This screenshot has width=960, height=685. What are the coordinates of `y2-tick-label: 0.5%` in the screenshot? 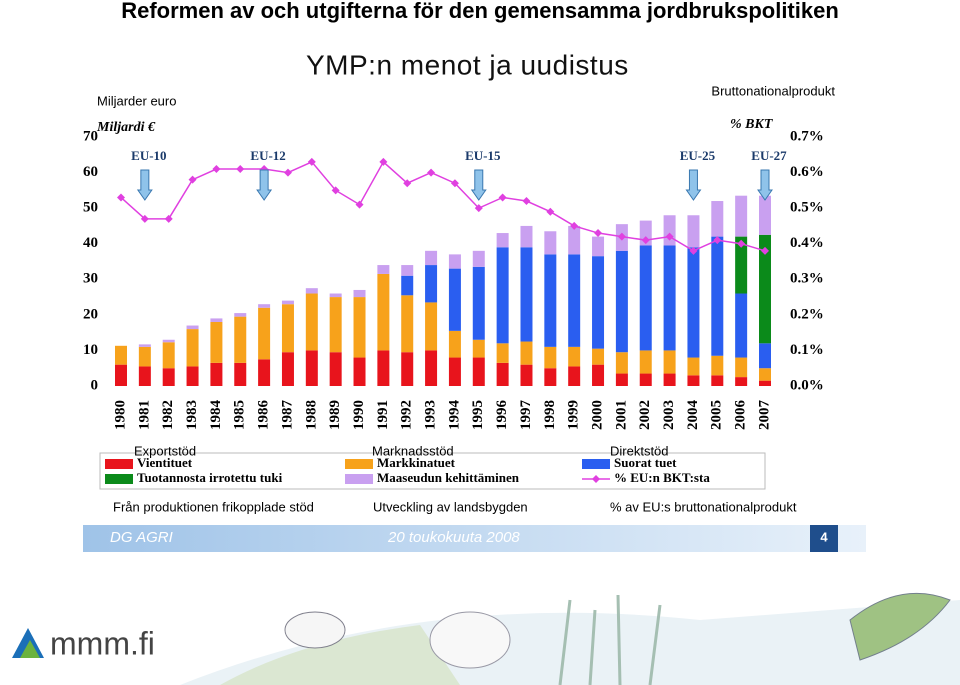 It's located at (807, 208).